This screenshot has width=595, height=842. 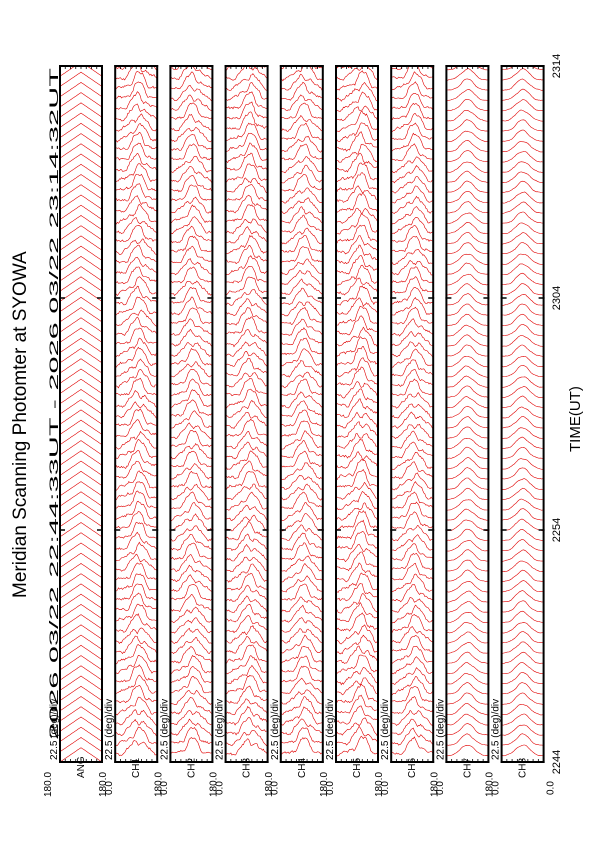 What do you see at coordinates (136, 768) in the screenshot?
I see `channel-label: CH1` at bounding box center [136, 768].